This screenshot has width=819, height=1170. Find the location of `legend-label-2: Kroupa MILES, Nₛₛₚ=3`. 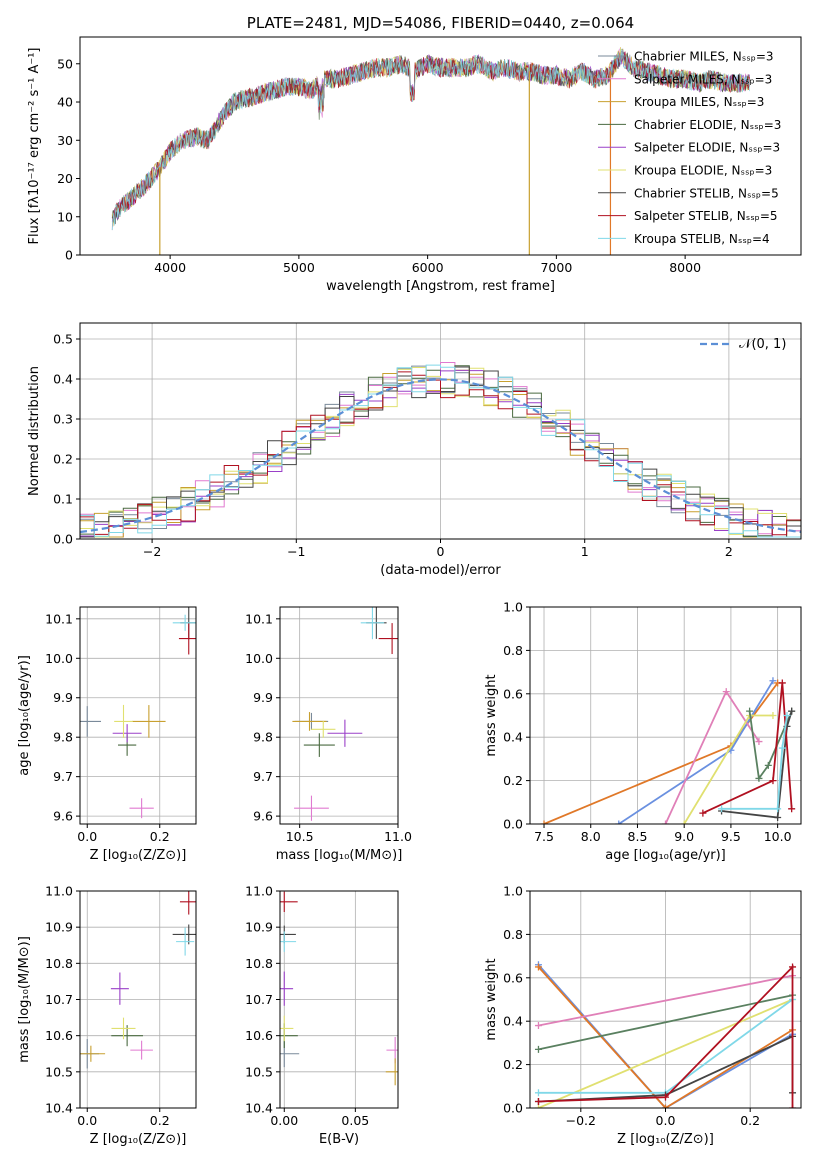

legend-label-2: Kroupa MILES, Nₛₛₚ=3 is located at coordinates (699, 102).